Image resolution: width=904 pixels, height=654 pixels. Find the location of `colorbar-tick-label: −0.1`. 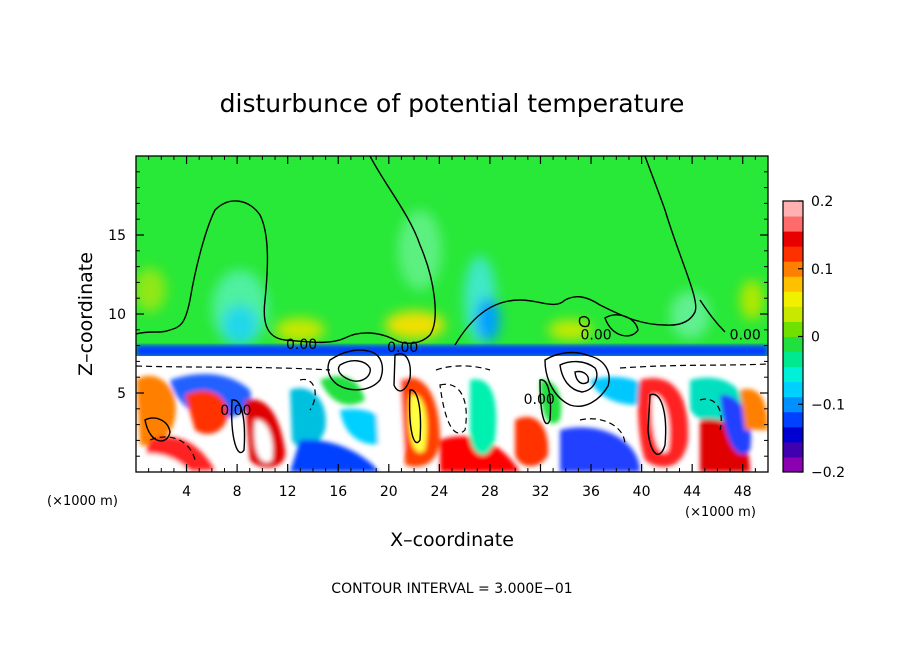

colorbar-tick-label: −0.1 is located at coordinates (828, 405).